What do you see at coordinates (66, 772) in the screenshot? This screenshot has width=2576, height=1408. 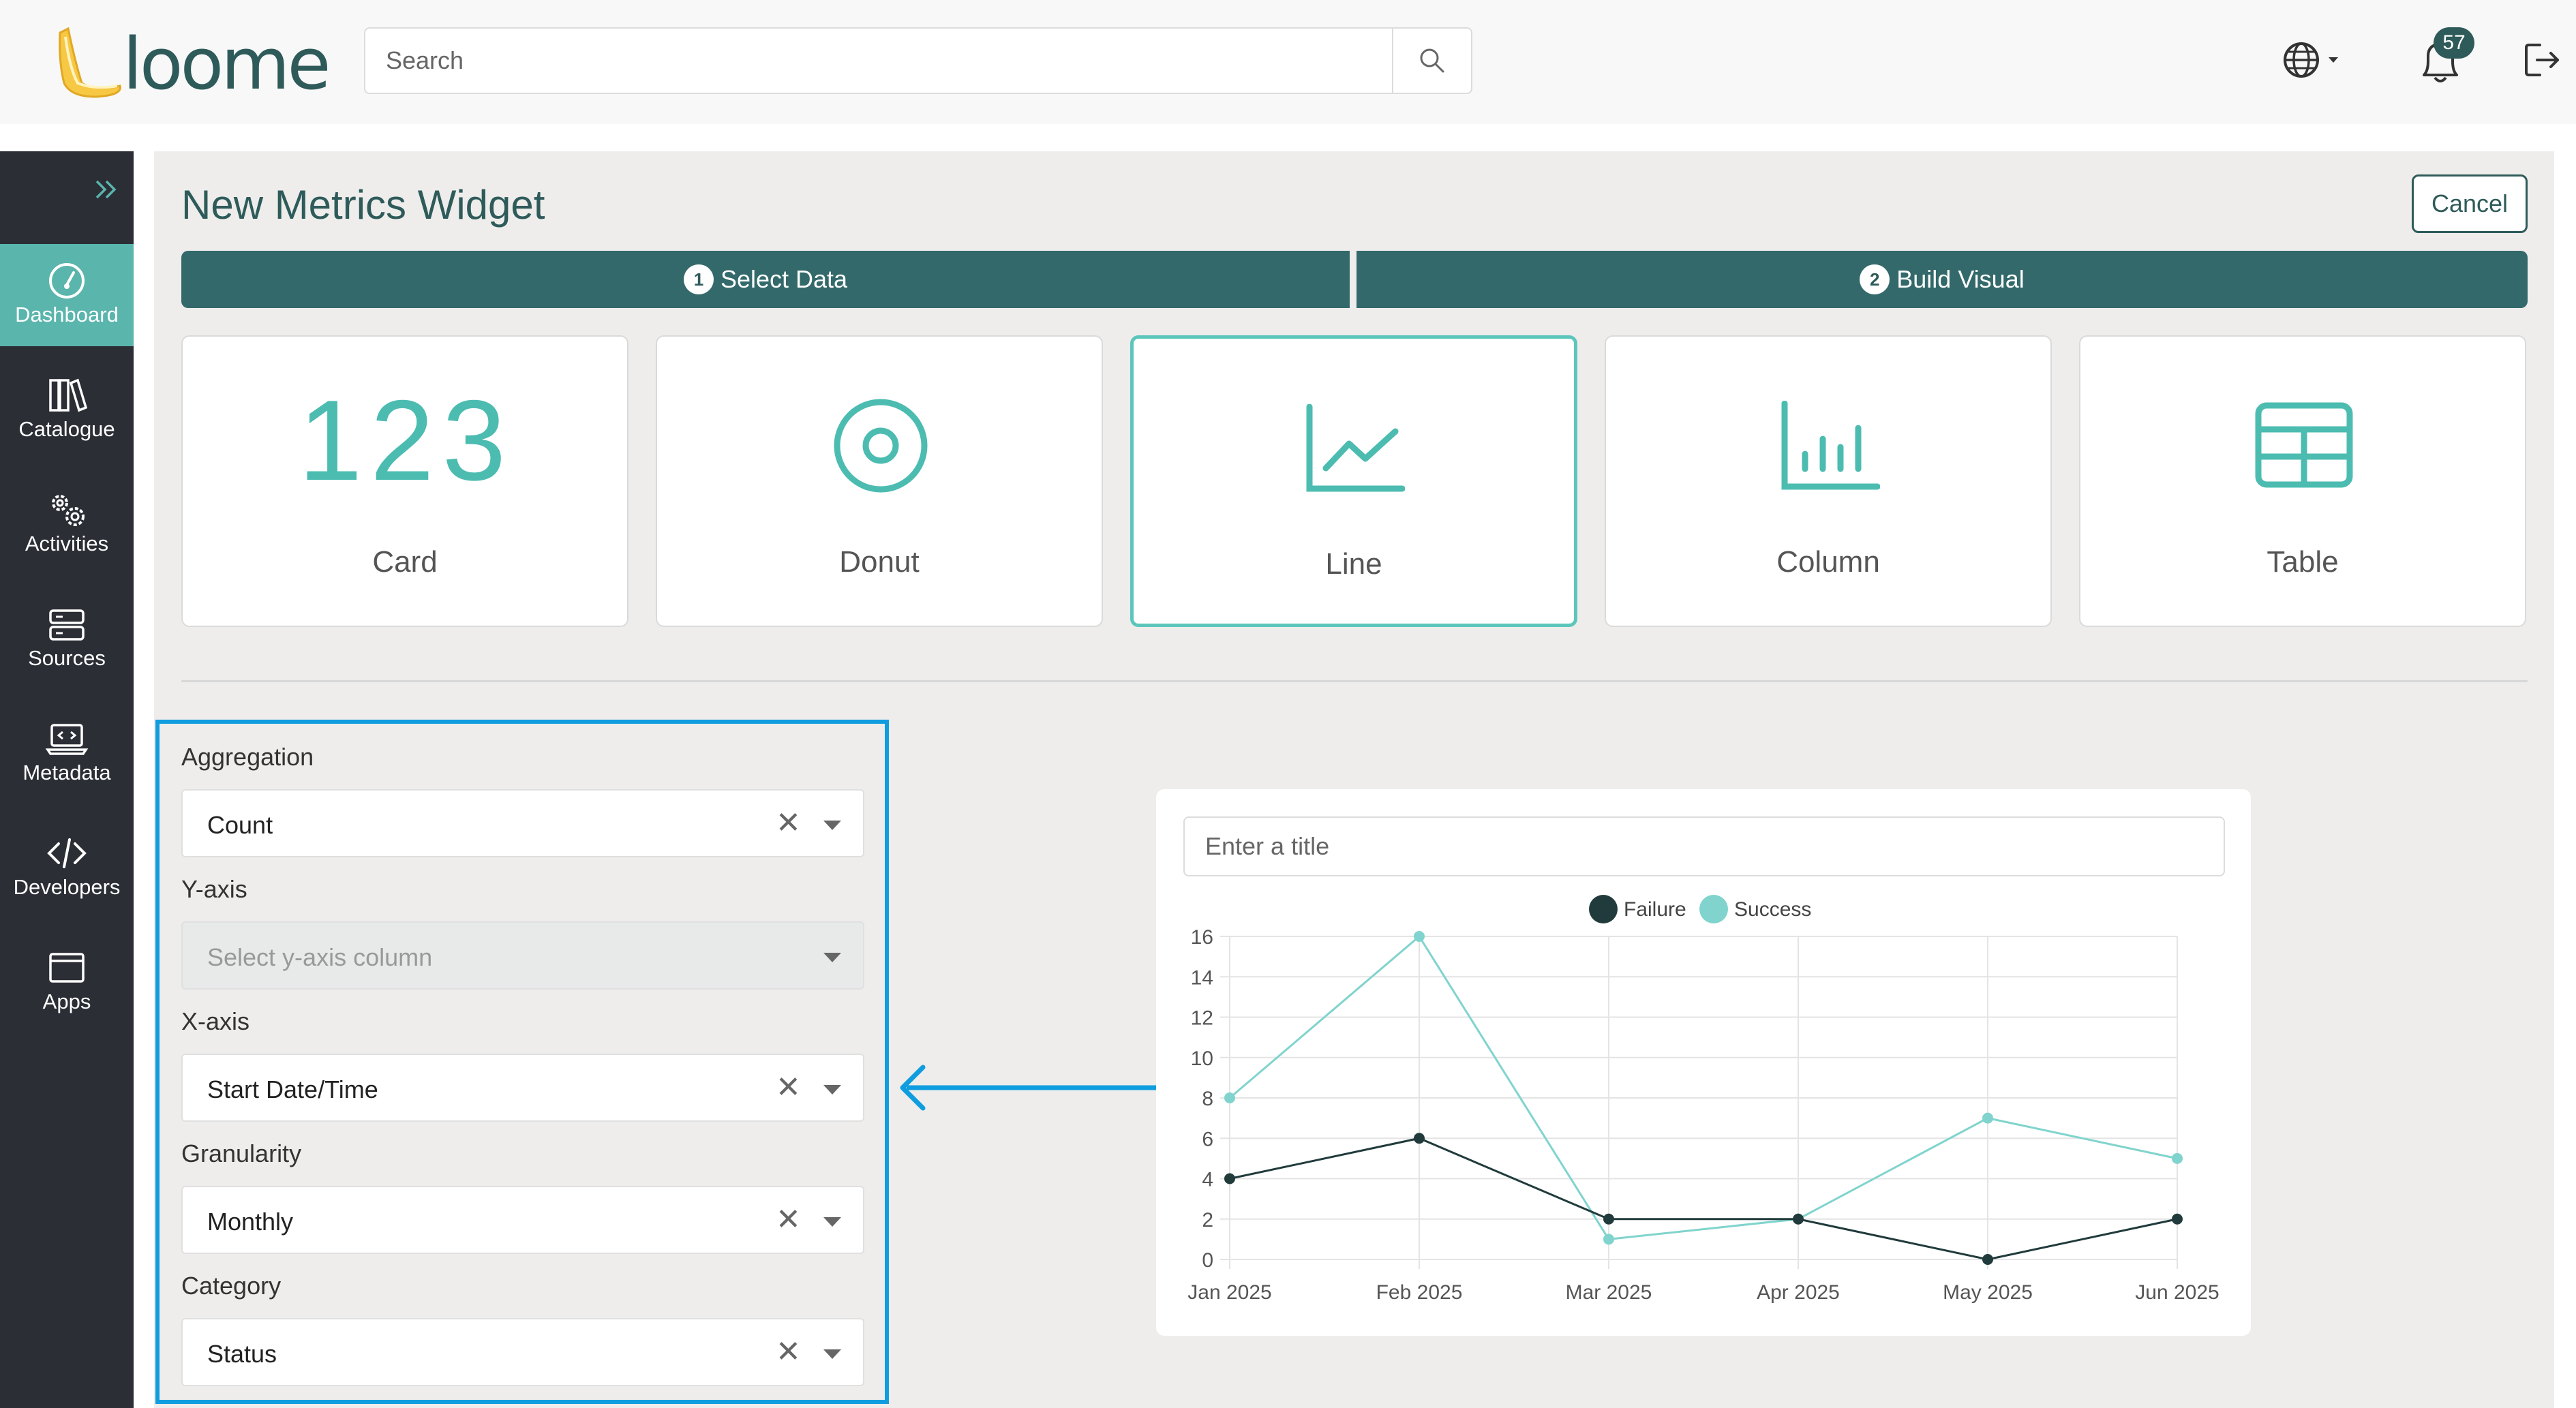 I see `sidebar-item-label: Metadata` at bounding box center [66, 772].